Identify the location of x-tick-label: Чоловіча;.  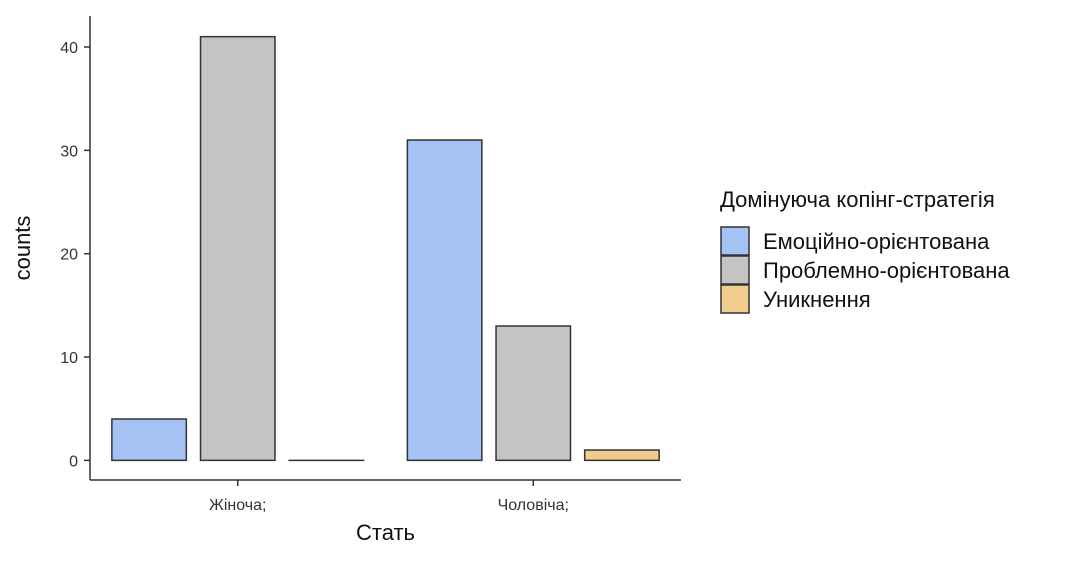
(533, 505).